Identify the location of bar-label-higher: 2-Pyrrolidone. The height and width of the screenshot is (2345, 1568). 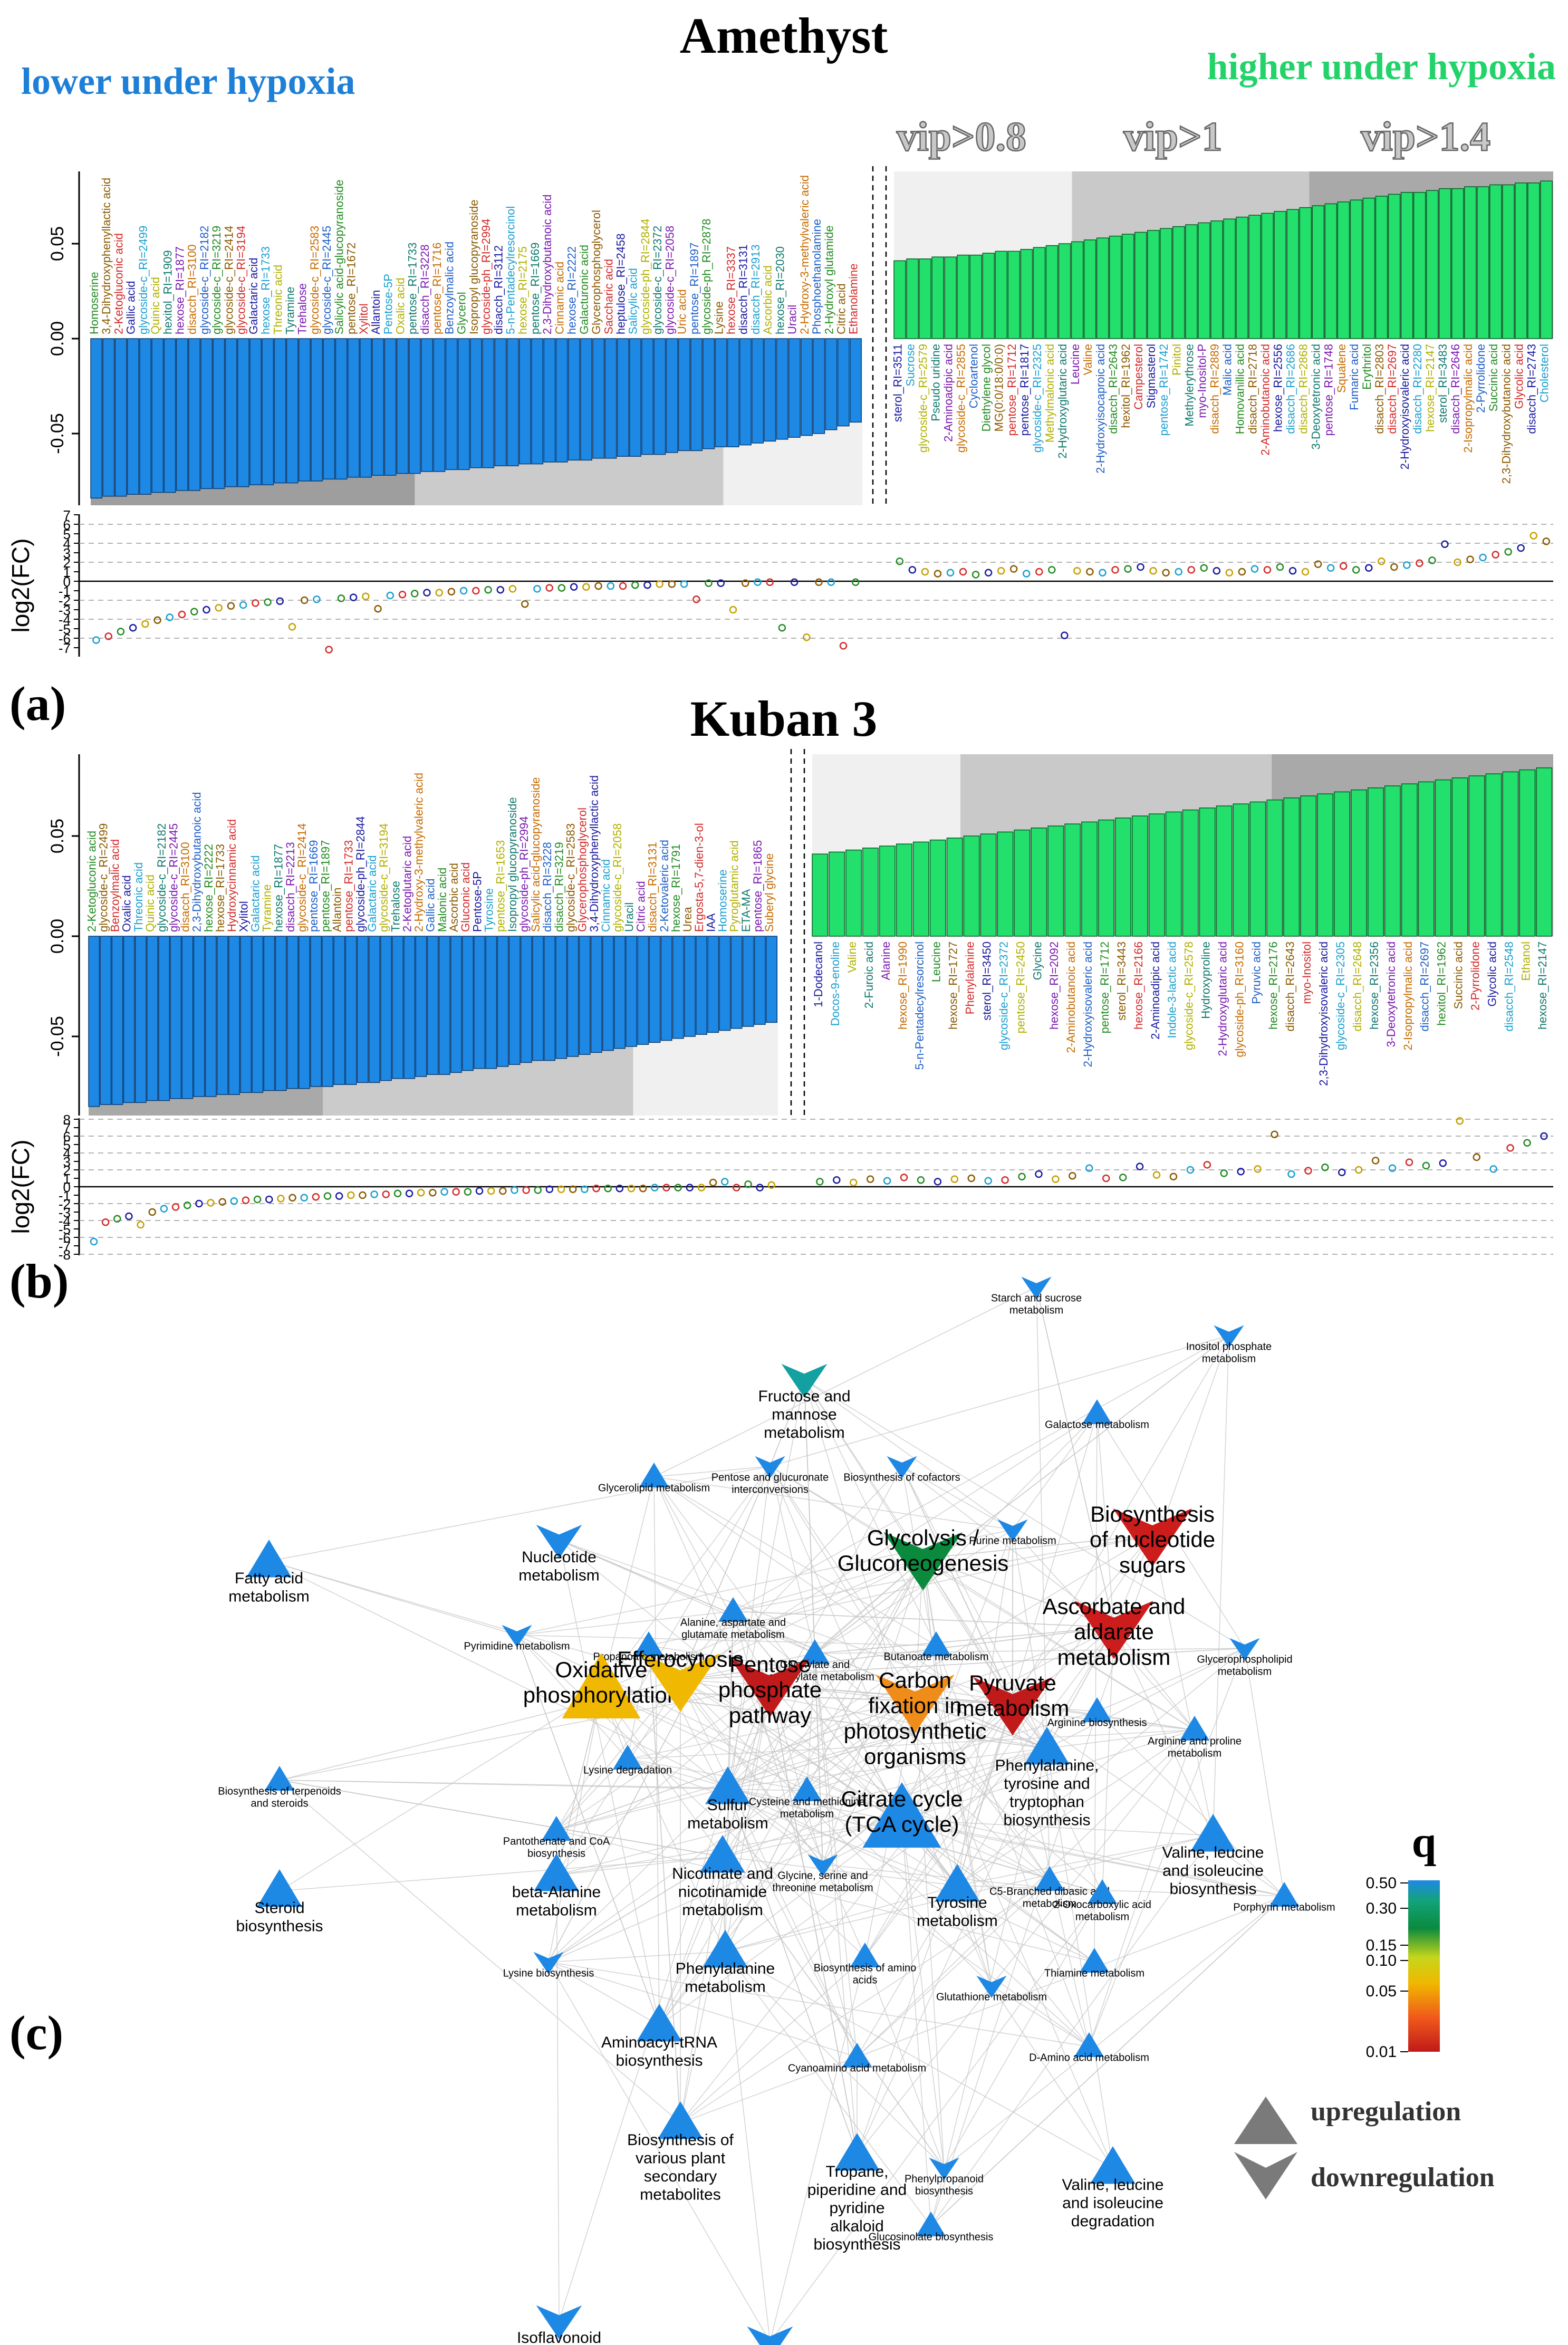
(1481, 379).